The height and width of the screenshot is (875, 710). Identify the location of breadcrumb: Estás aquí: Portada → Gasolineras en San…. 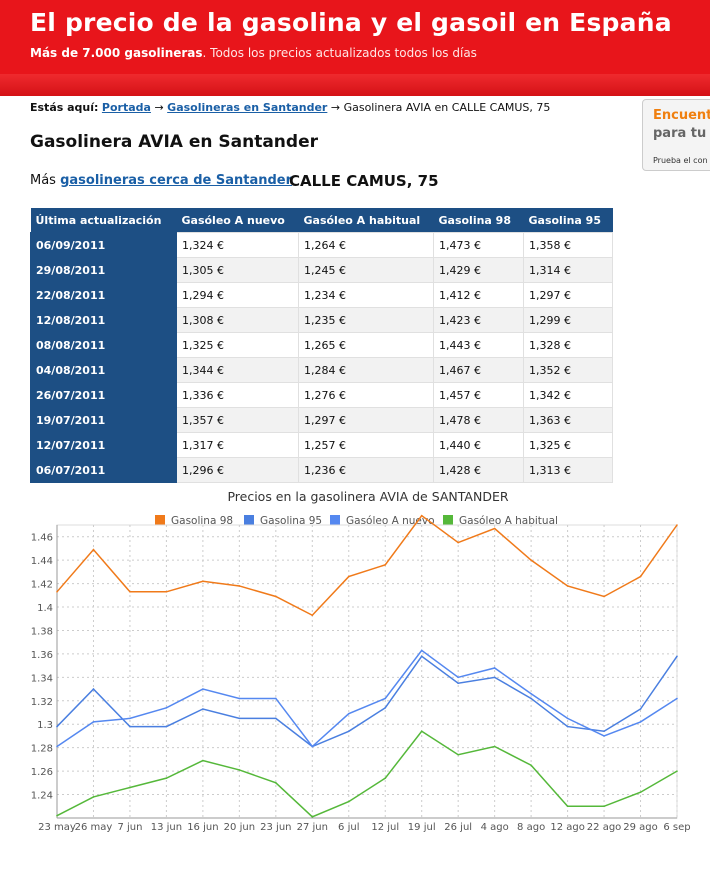
(290, 107).